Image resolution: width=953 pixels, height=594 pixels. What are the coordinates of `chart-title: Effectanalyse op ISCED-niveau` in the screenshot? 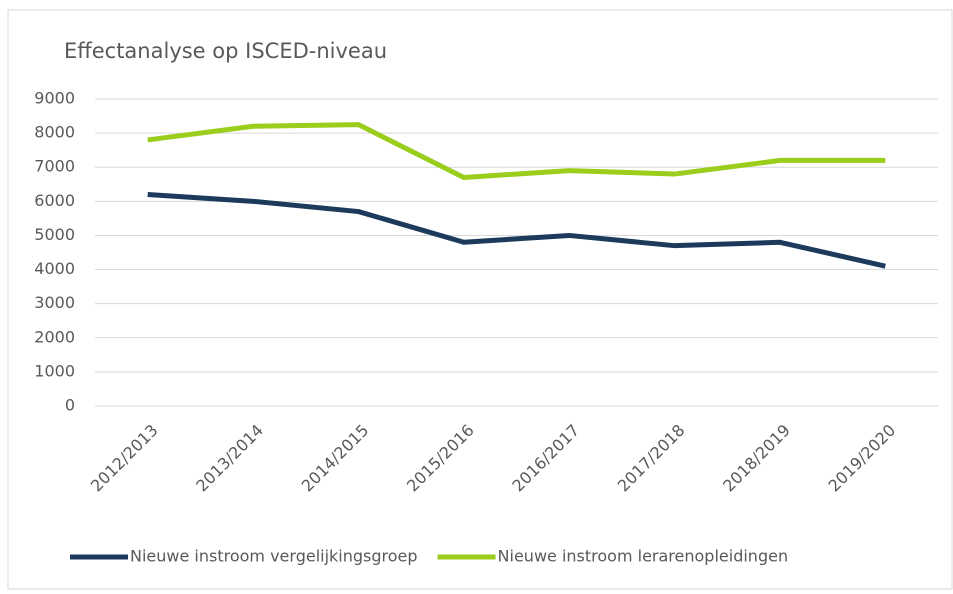 It's located at (225, 51).